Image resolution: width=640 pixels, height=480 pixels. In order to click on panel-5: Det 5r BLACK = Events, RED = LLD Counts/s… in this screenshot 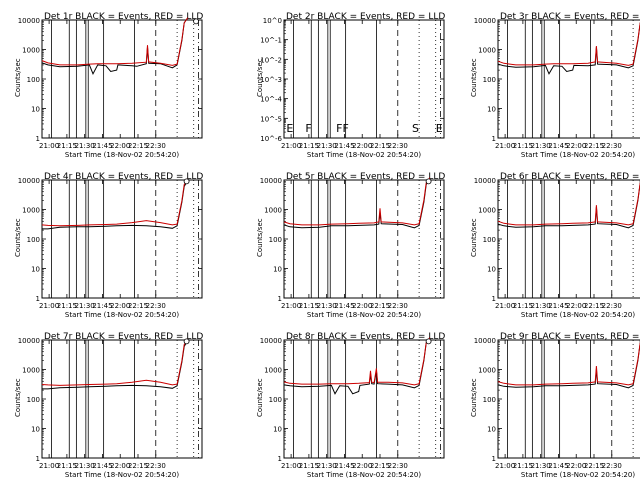, I will do `click(350, 245)`.